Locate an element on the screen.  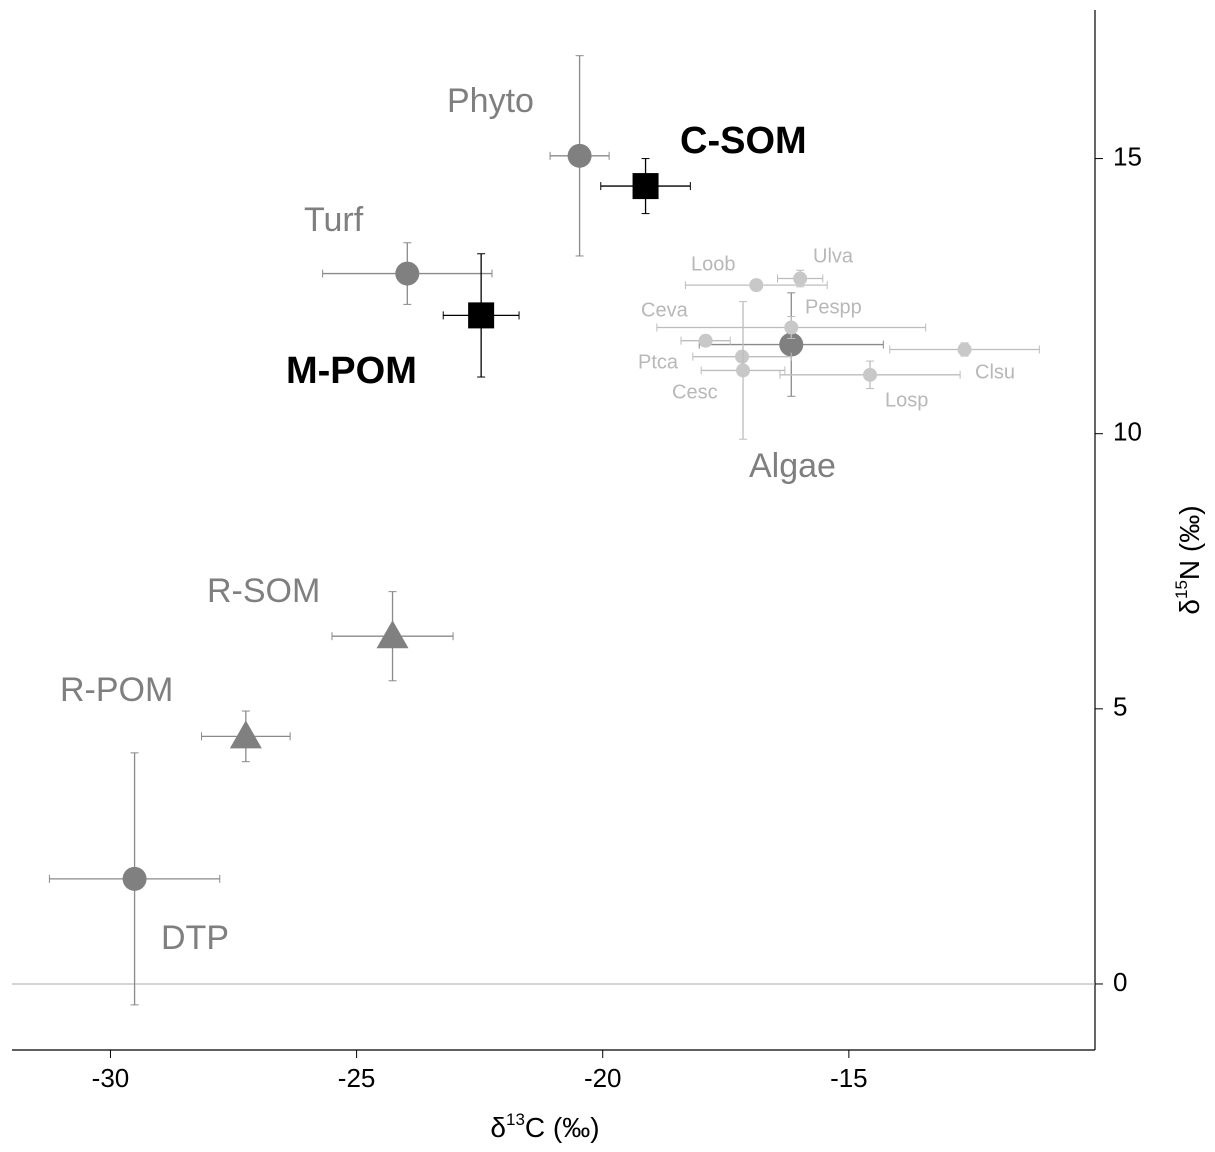
y-tick-label: 10 is located at coordinates (1127, 432).